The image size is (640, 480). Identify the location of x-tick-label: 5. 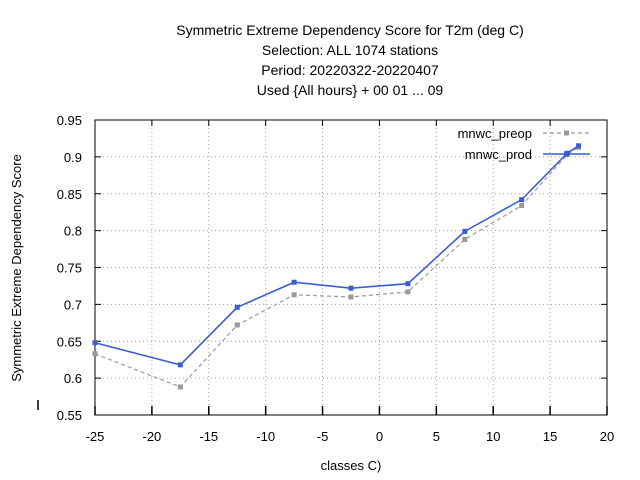
(436, 436).